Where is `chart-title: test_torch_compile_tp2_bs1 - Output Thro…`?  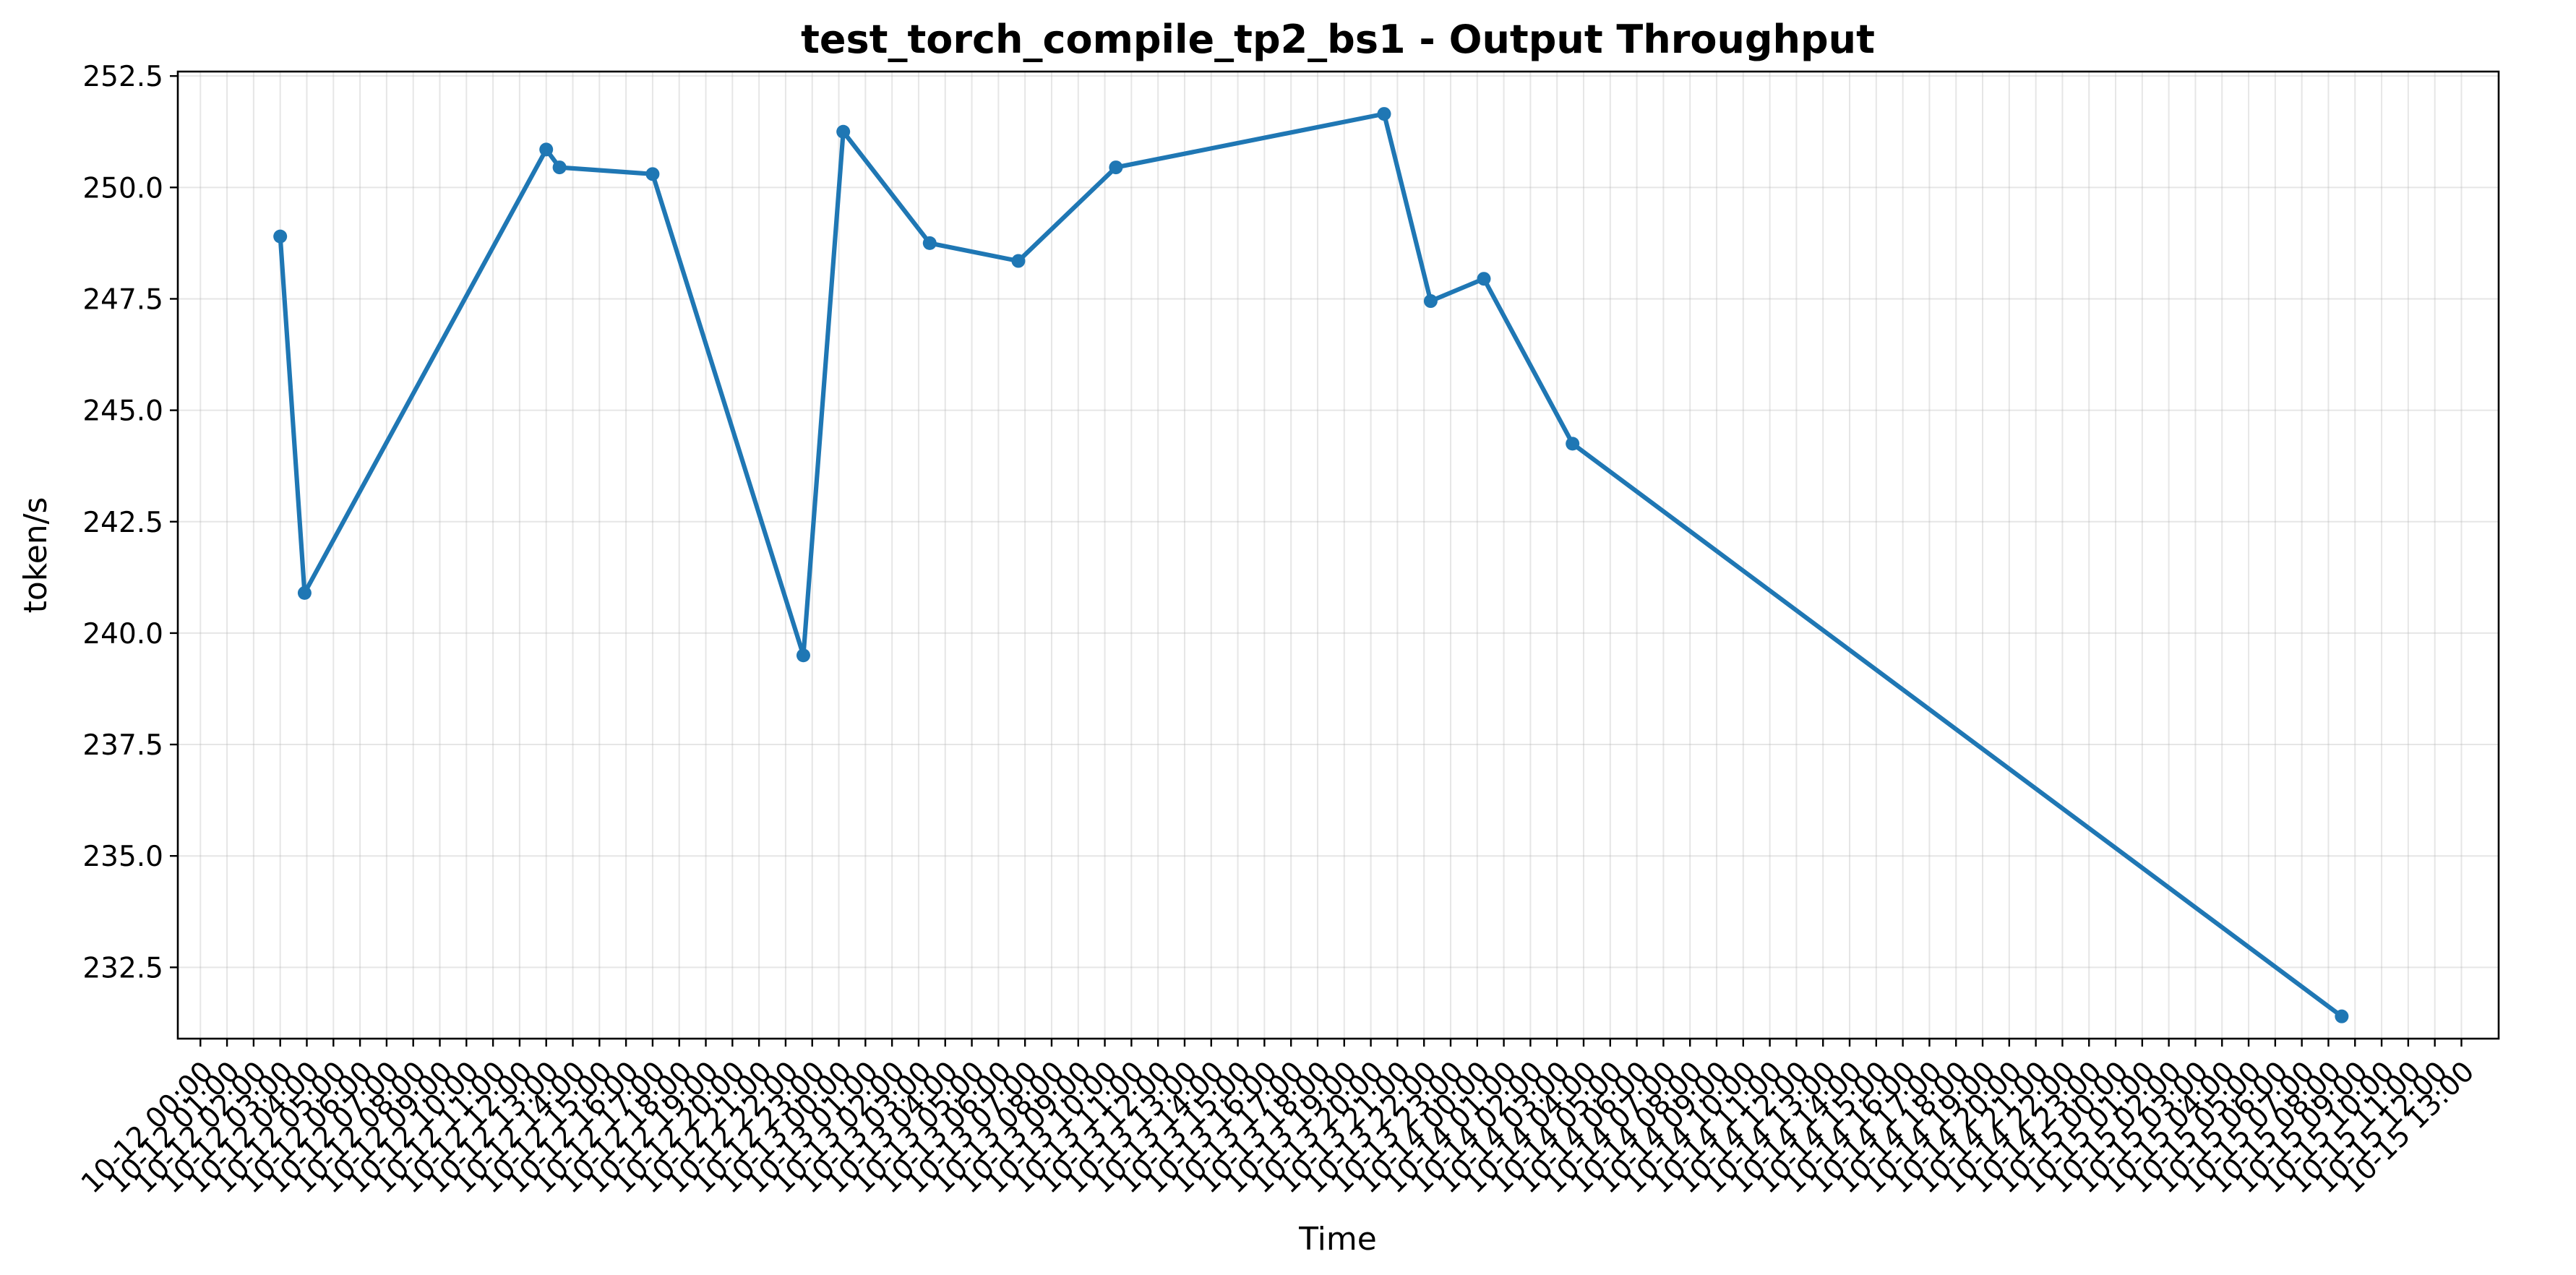 chart-title: test_torch_compile_tp2_bs1 - Output Thro… is located at coordinates (1338, 39).